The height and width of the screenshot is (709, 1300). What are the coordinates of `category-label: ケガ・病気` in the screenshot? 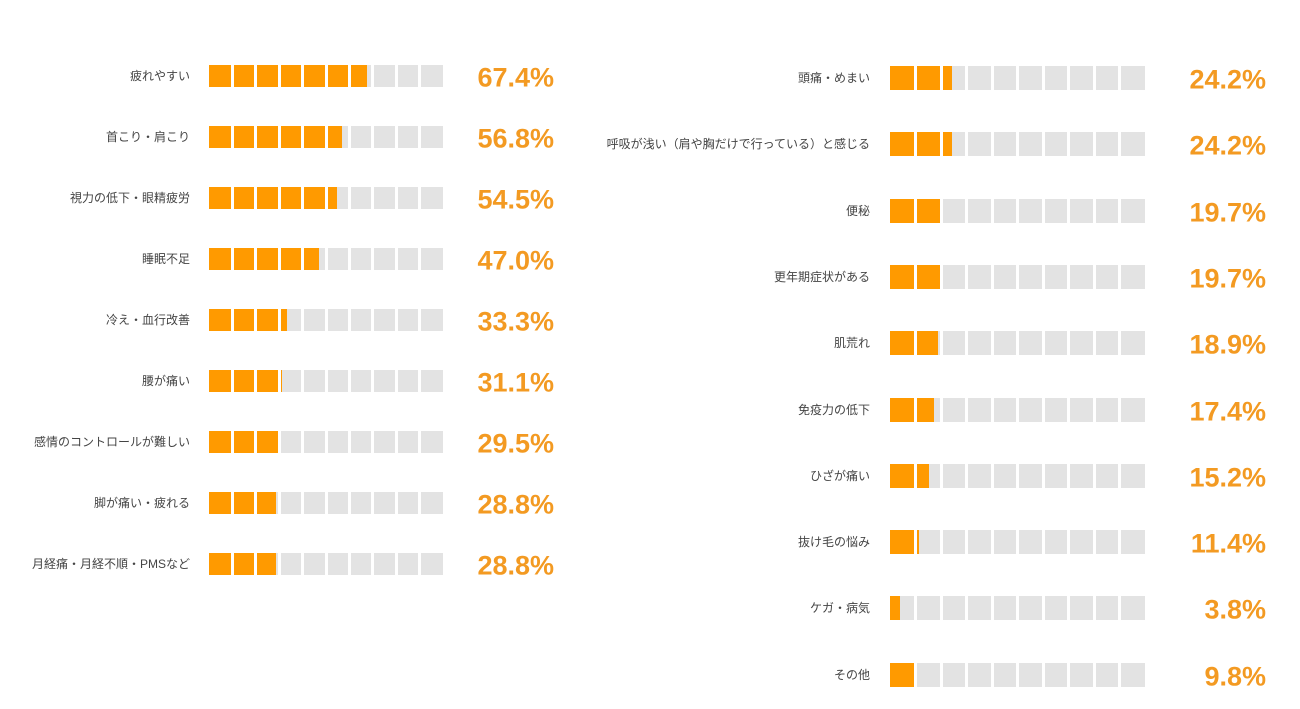 It's located at (839, 608).